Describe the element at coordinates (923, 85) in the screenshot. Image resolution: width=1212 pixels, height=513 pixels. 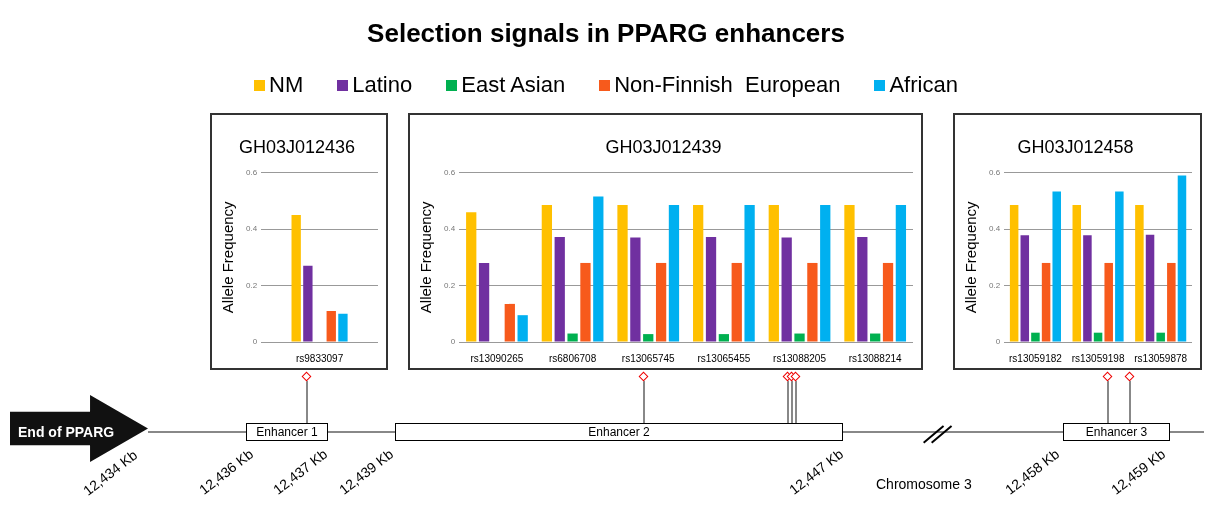
I see `legend-label: African` at that location.